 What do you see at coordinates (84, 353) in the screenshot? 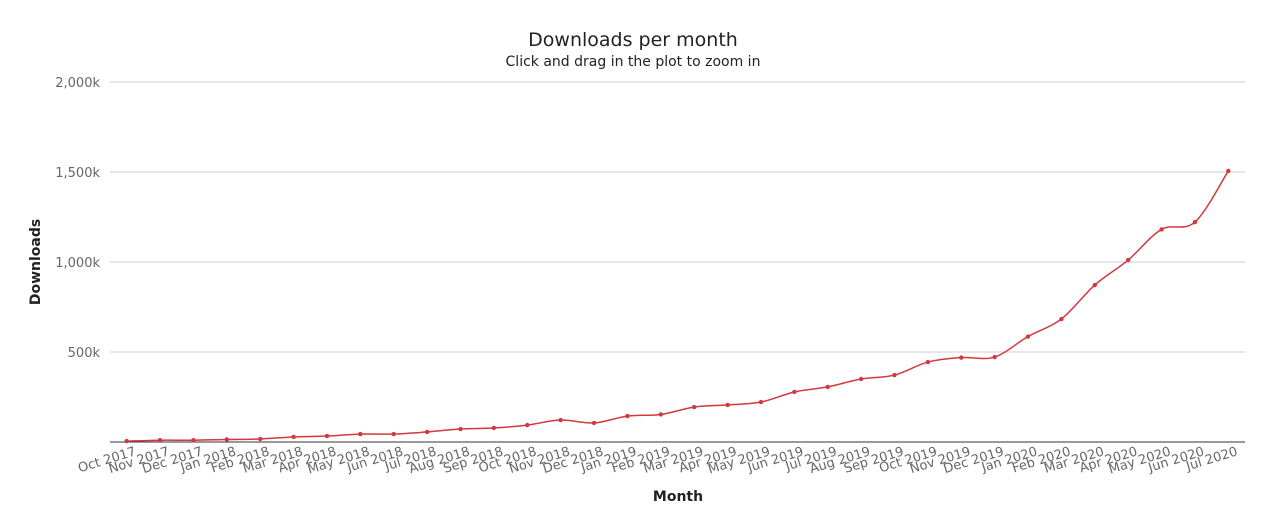
I see `y-tick-label: 500k` at bounding box center [84, 353].